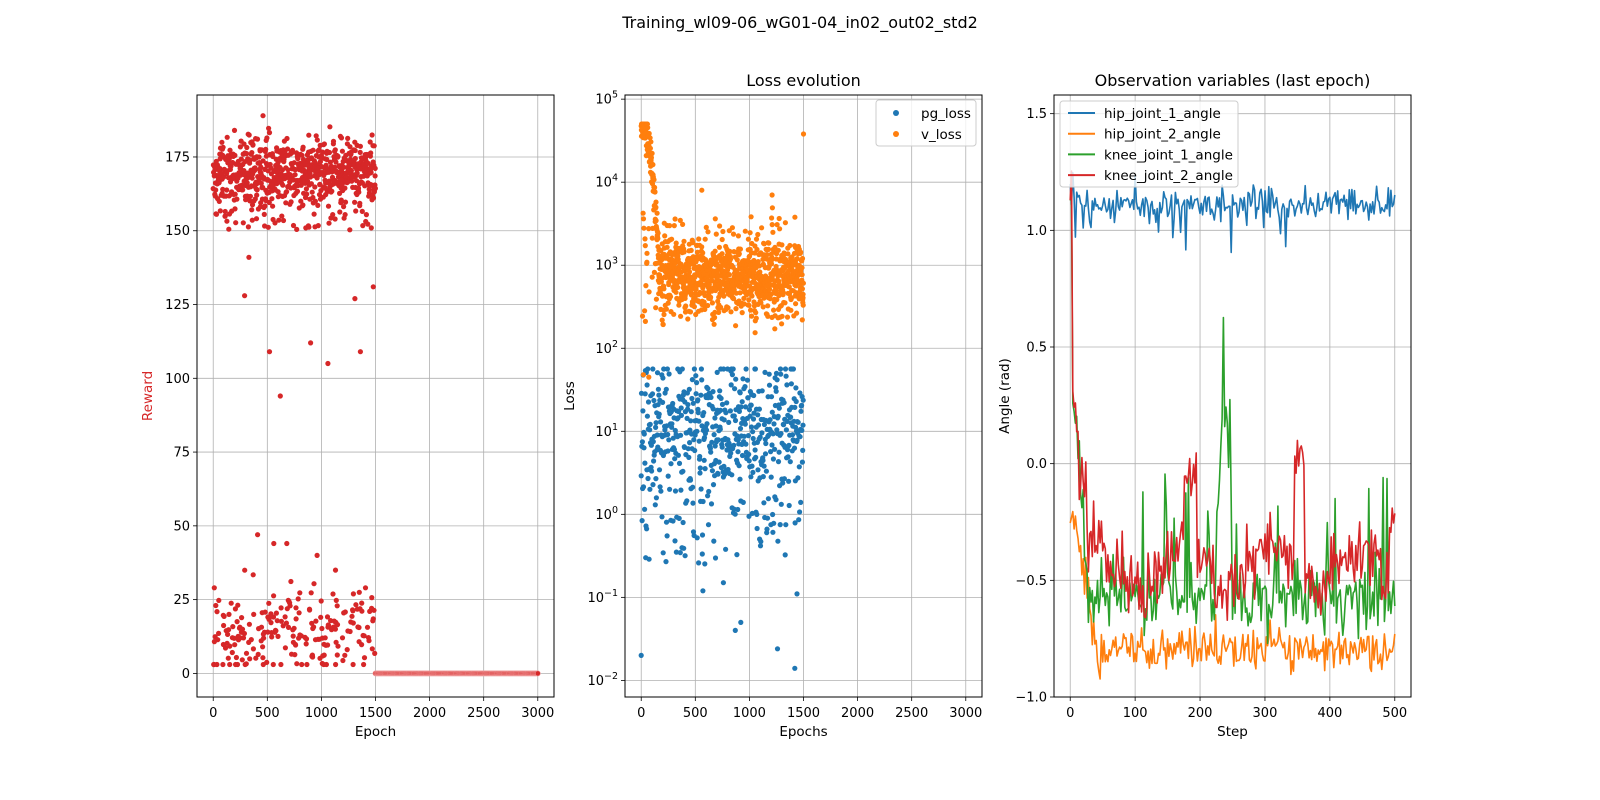 The height and width of the screenshot is (800, 1600). I want to click on x-tick-label: 1500, so click(375, 713).